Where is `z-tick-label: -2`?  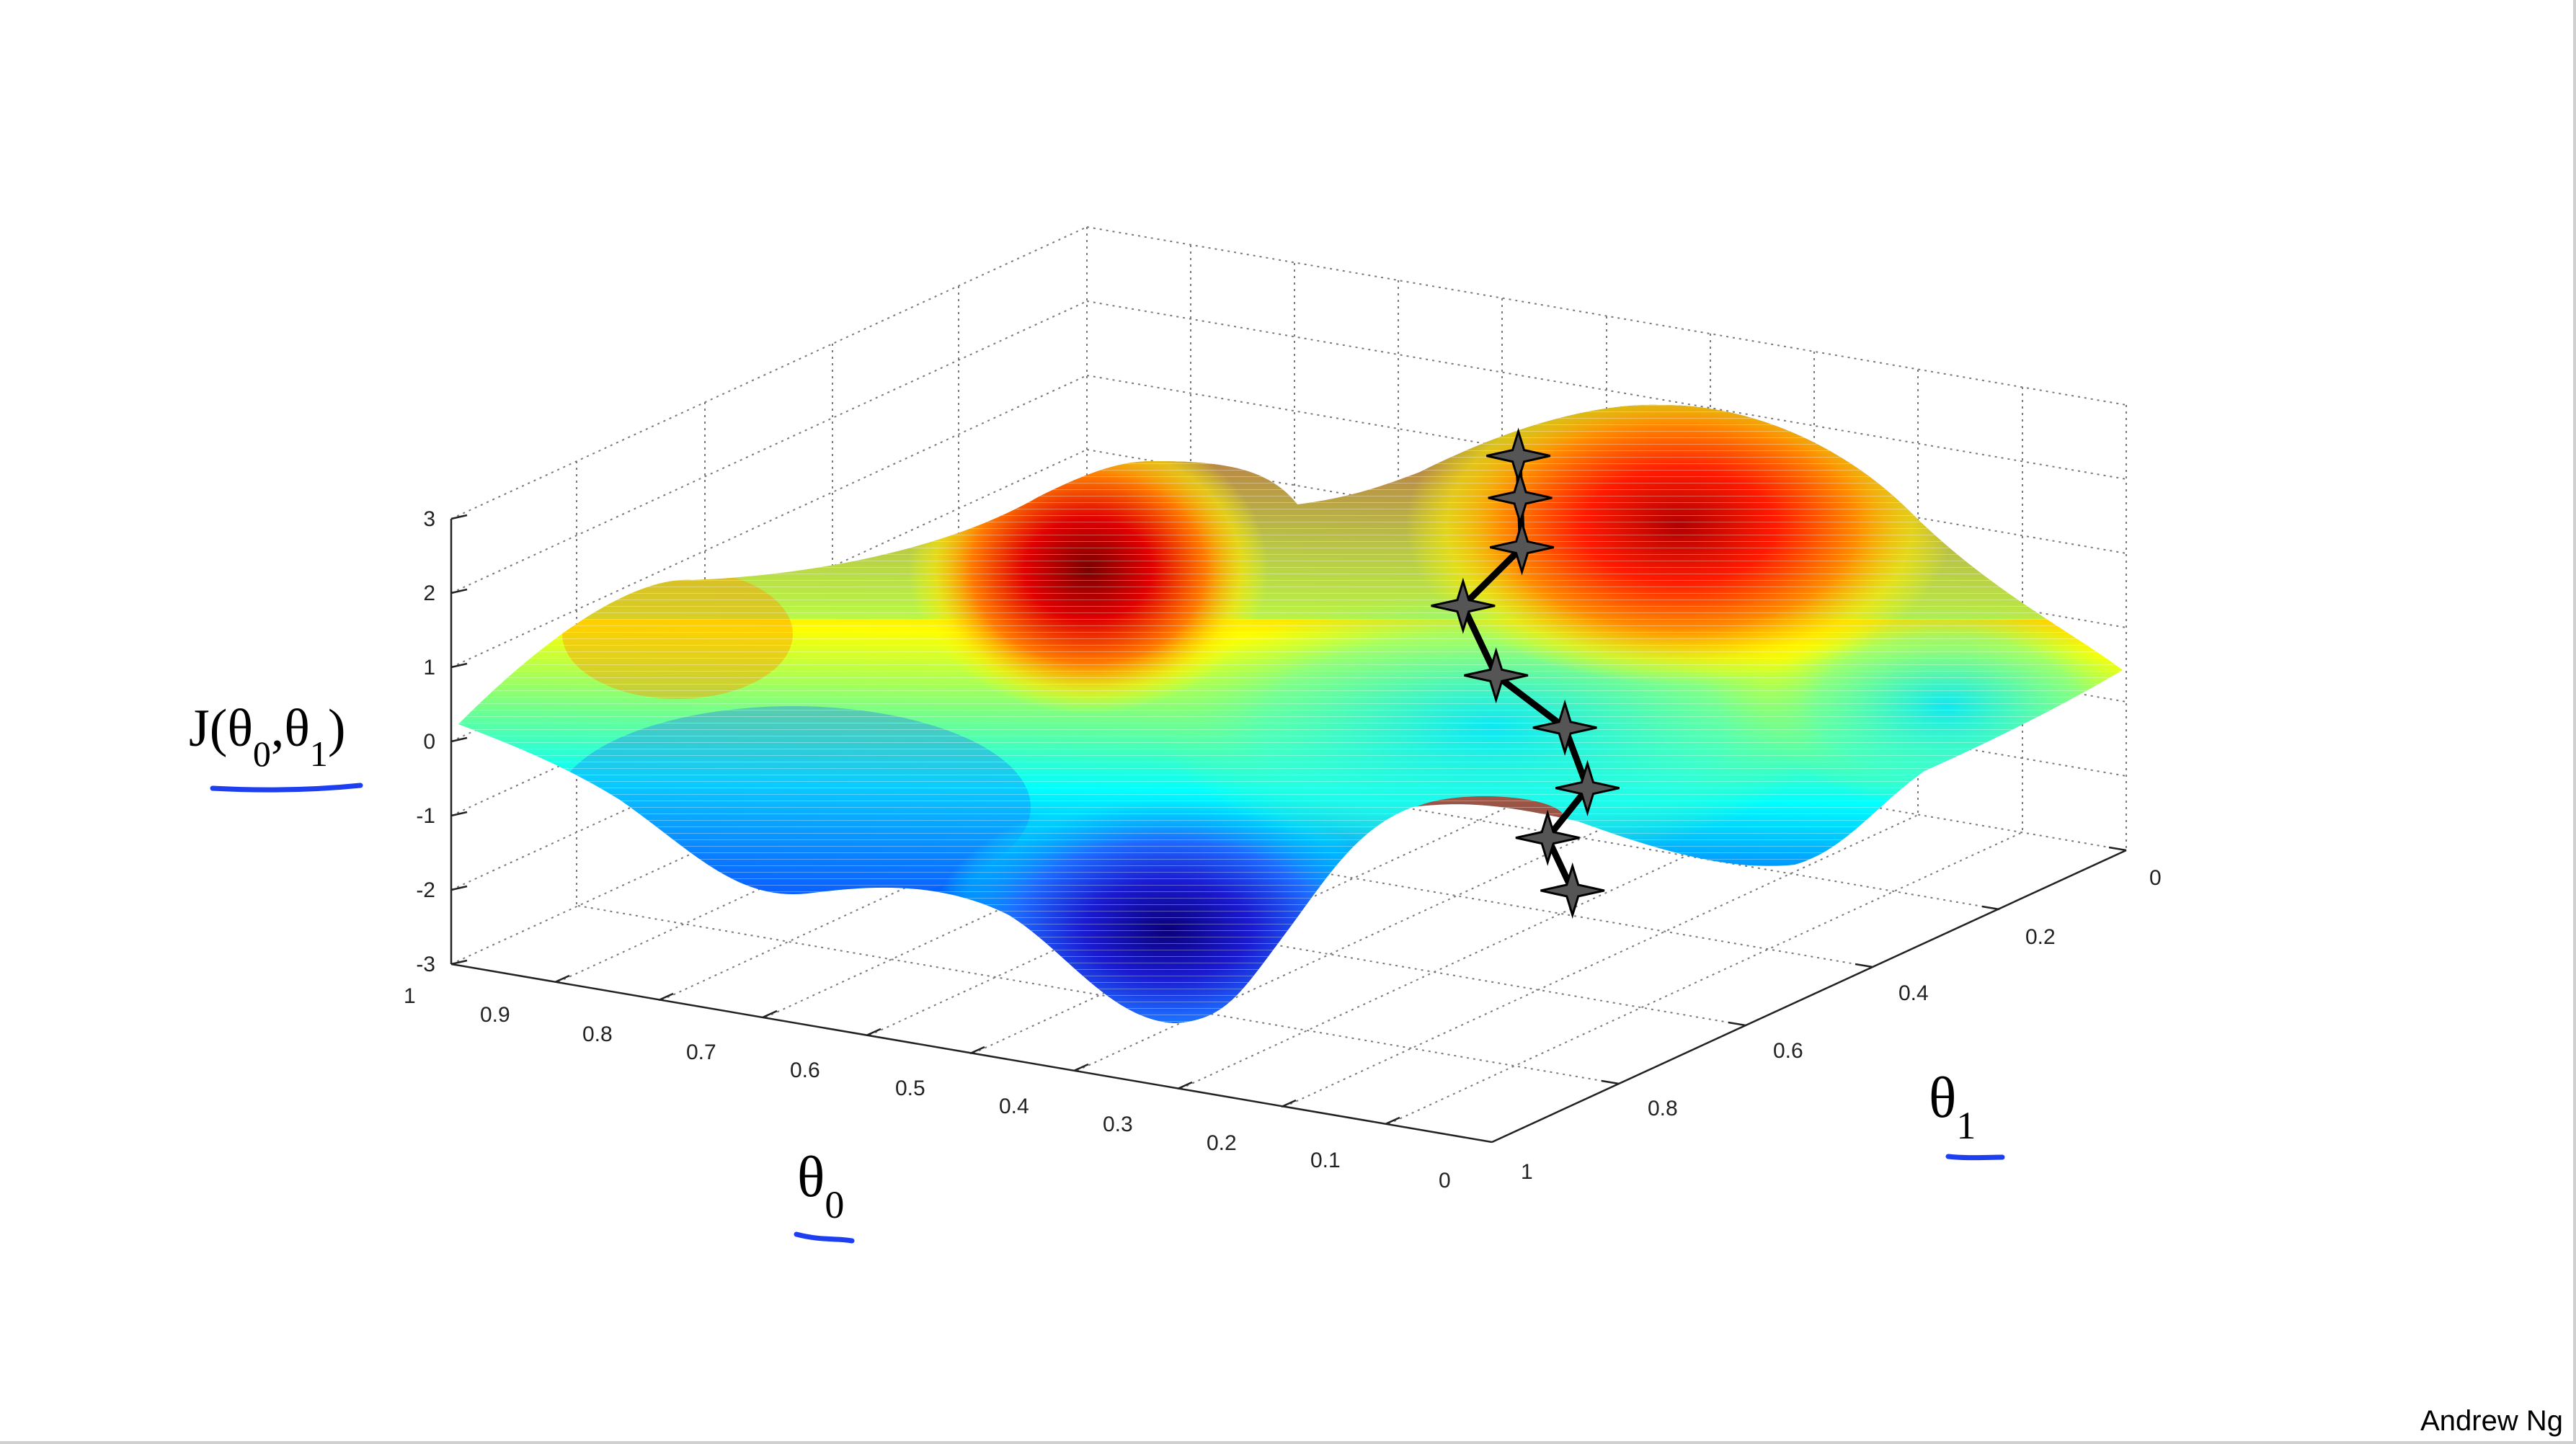
z-tick-label: -2 is located at coordinates (426, 890).